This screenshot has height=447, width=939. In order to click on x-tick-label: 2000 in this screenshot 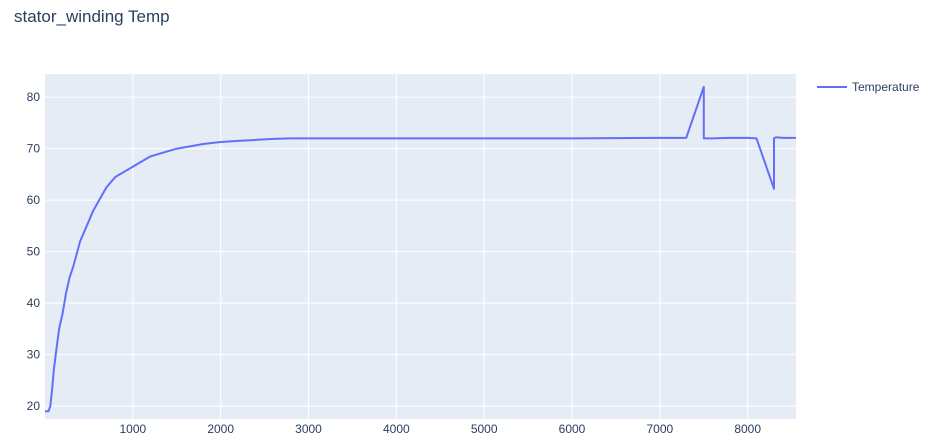, I will do `click(220, 429)`.